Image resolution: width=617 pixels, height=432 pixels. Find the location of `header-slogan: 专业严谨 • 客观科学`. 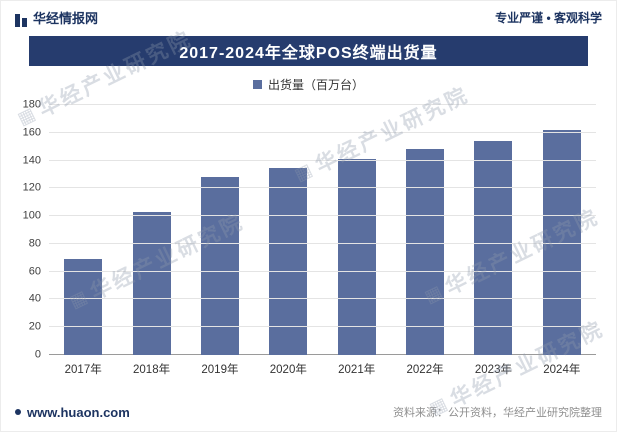

header-slogan: 专业严谨 • 客观科学 is located at coordinates (548, 18).